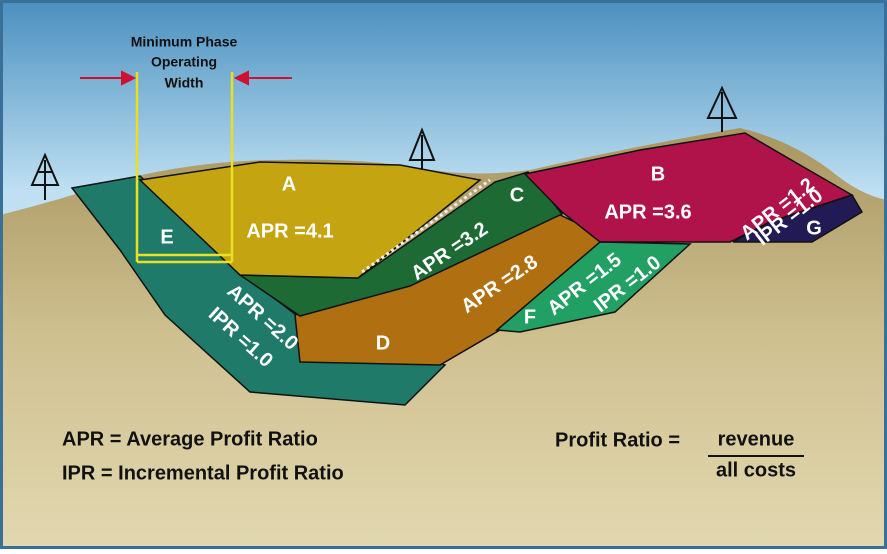  Describe the element at coordinates (184, 168) in the screenshot. I see `width-marker` at that location.